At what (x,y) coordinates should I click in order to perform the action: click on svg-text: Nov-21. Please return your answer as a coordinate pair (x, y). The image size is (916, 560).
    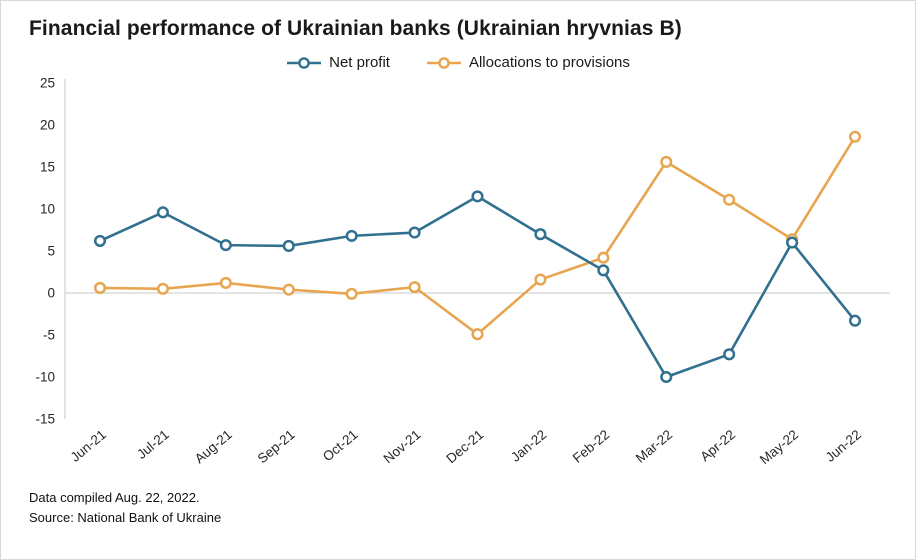
    Looking at the image, I should click on (402, 446).